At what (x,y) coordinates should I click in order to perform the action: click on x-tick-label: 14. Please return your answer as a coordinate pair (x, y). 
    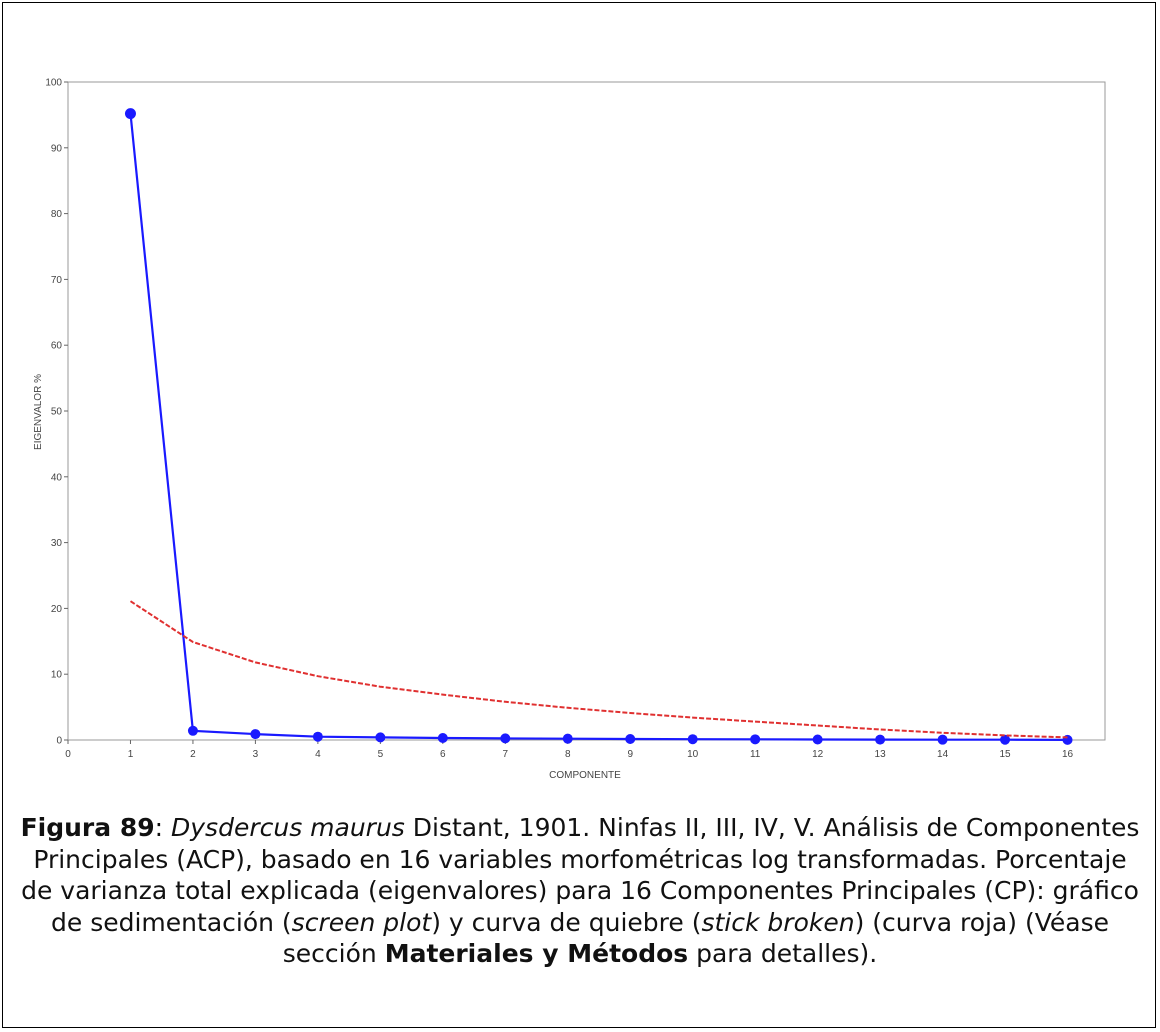
    Looking at the image, I should click on (943, 754).